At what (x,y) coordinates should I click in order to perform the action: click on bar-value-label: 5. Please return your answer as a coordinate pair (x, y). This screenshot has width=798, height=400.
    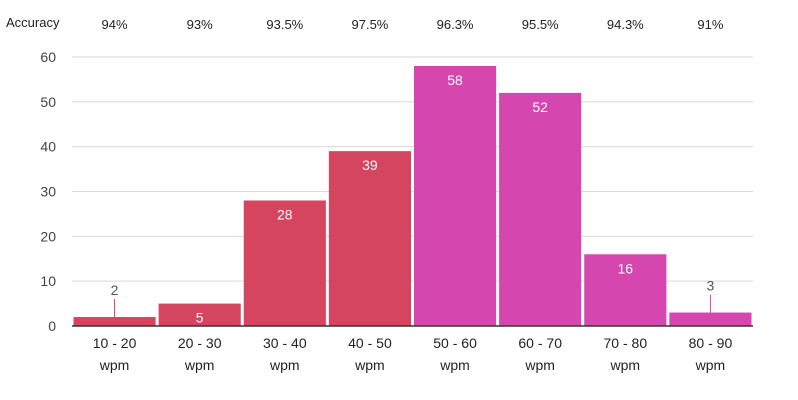
    Looking at the image, I should click on (200, 318).